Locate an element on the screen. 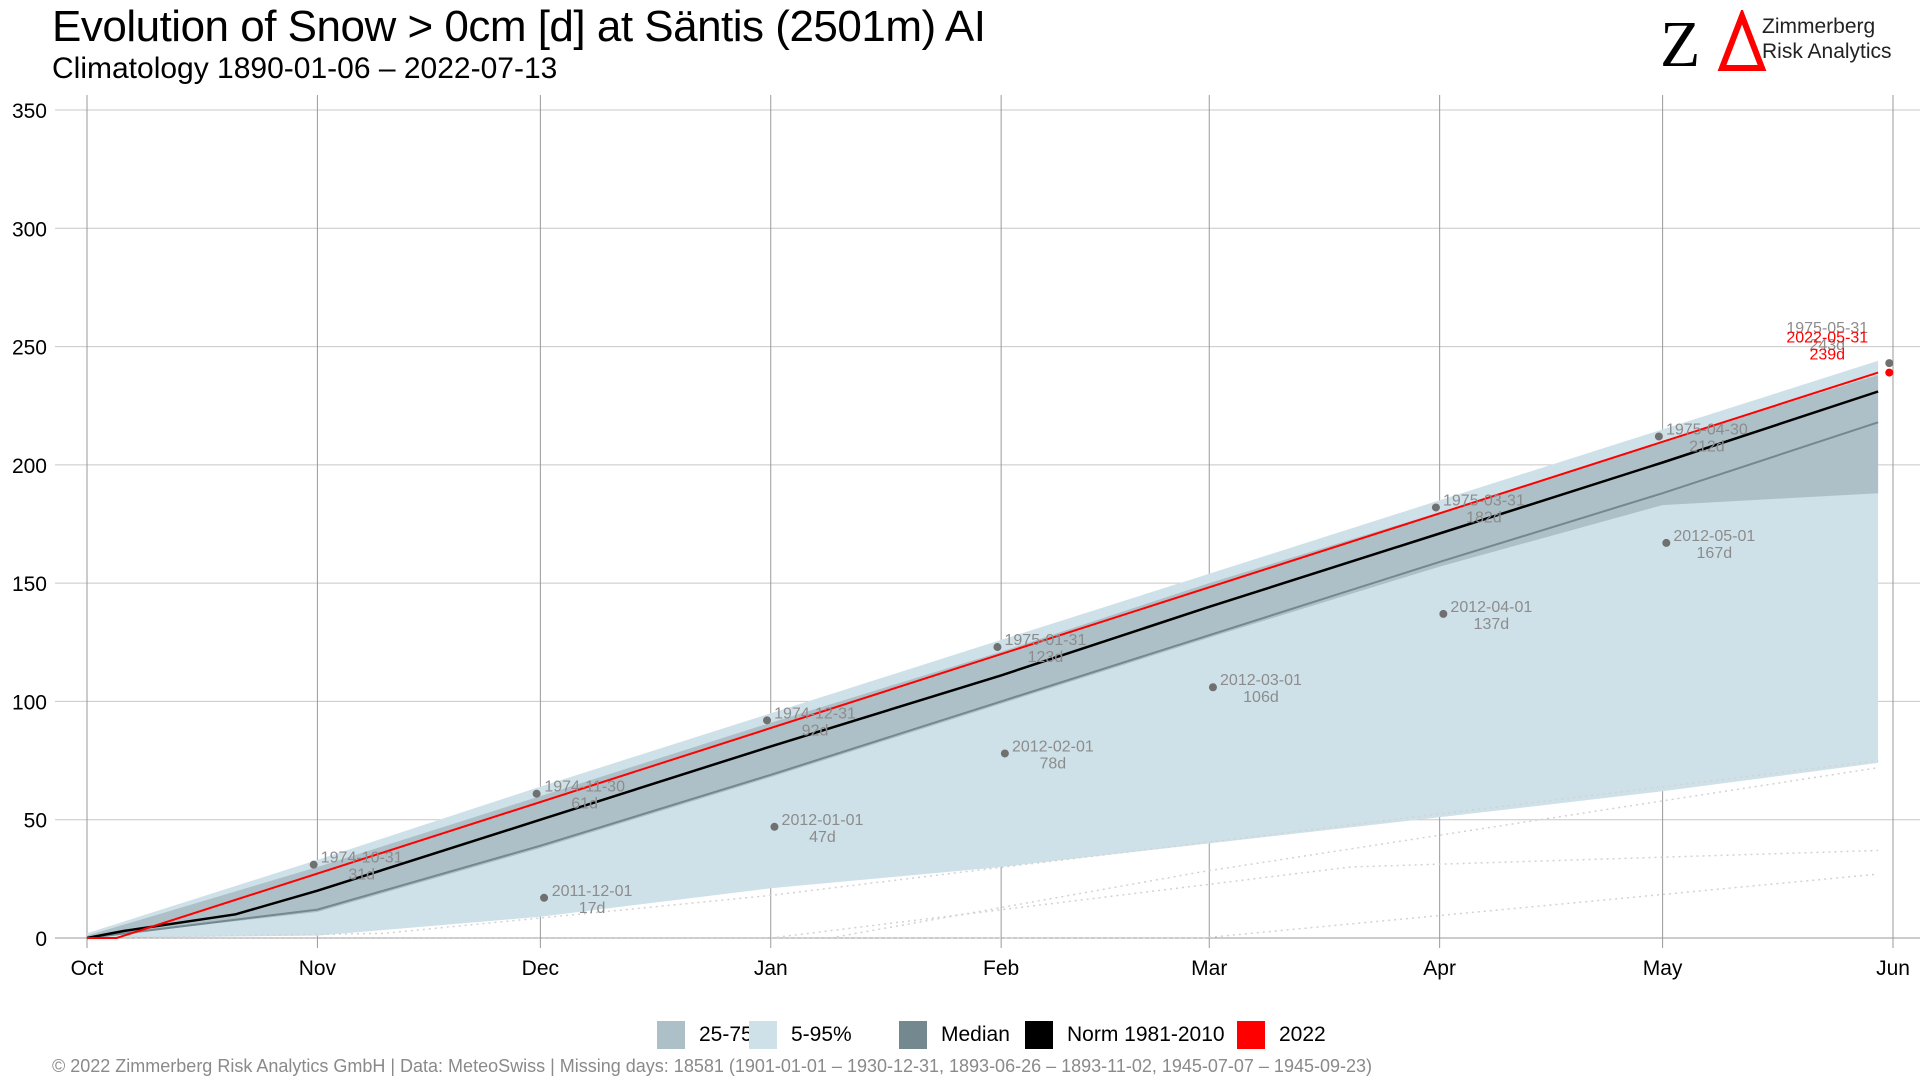 This screenshot has height=1080, width=1920. annotation-date: 2012-02-01 is located at coordinates (1053, 746).